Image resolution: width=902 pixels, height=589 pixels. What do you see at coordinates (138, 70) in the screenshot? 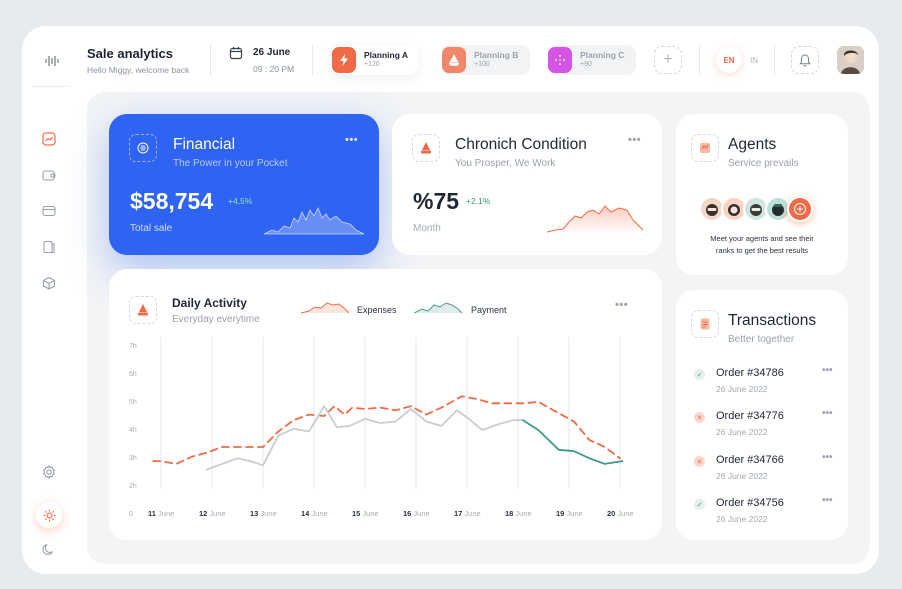
I see `welcome-text: Hello Miggy, welcome back` at bounding box center [138, 70].